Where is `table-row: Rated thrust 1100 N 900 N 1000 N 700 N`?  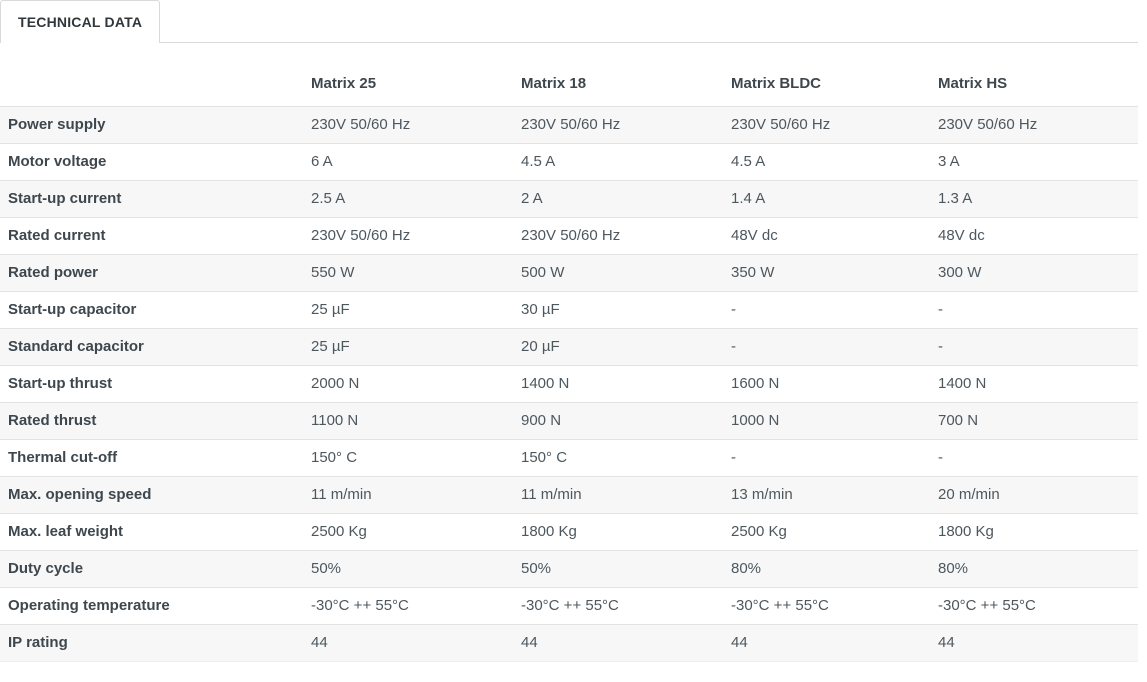
table-row: Rated thrust 1100 N 900 N 1000 N 700 N is located at coordinates (569, 420).